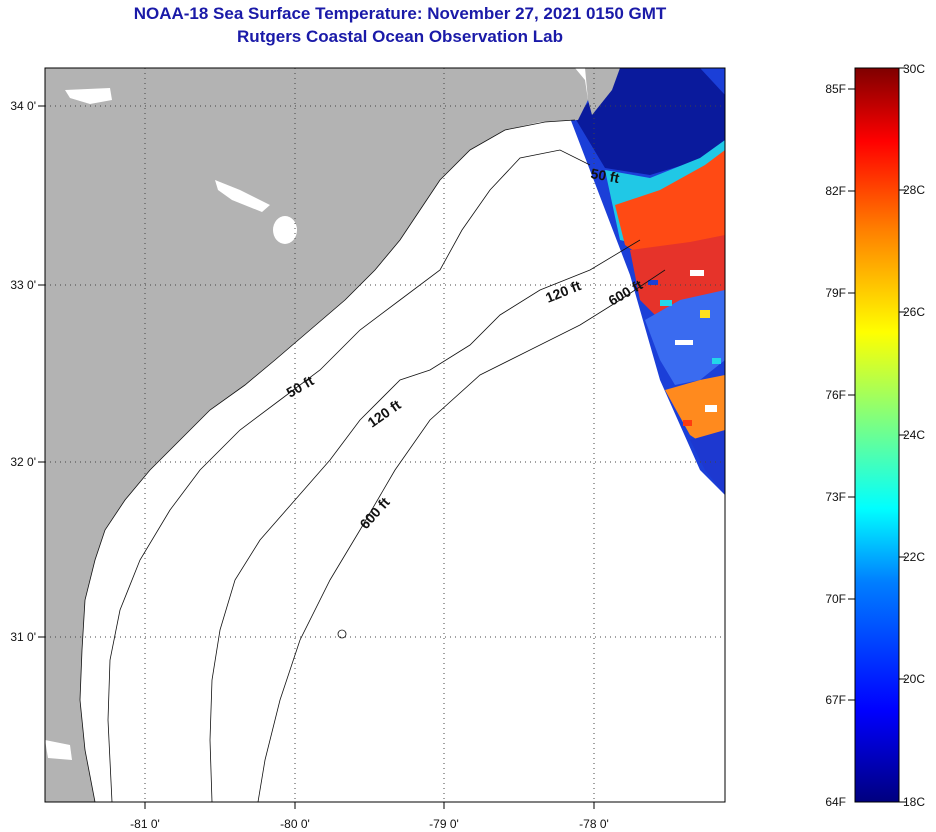 The height and width of the screenshot is (832, 936). What do you see at coordinates (23, 285) in the screenshot?
I see `lat-tick-label: 33 0'` at bounding box center [23, 285].